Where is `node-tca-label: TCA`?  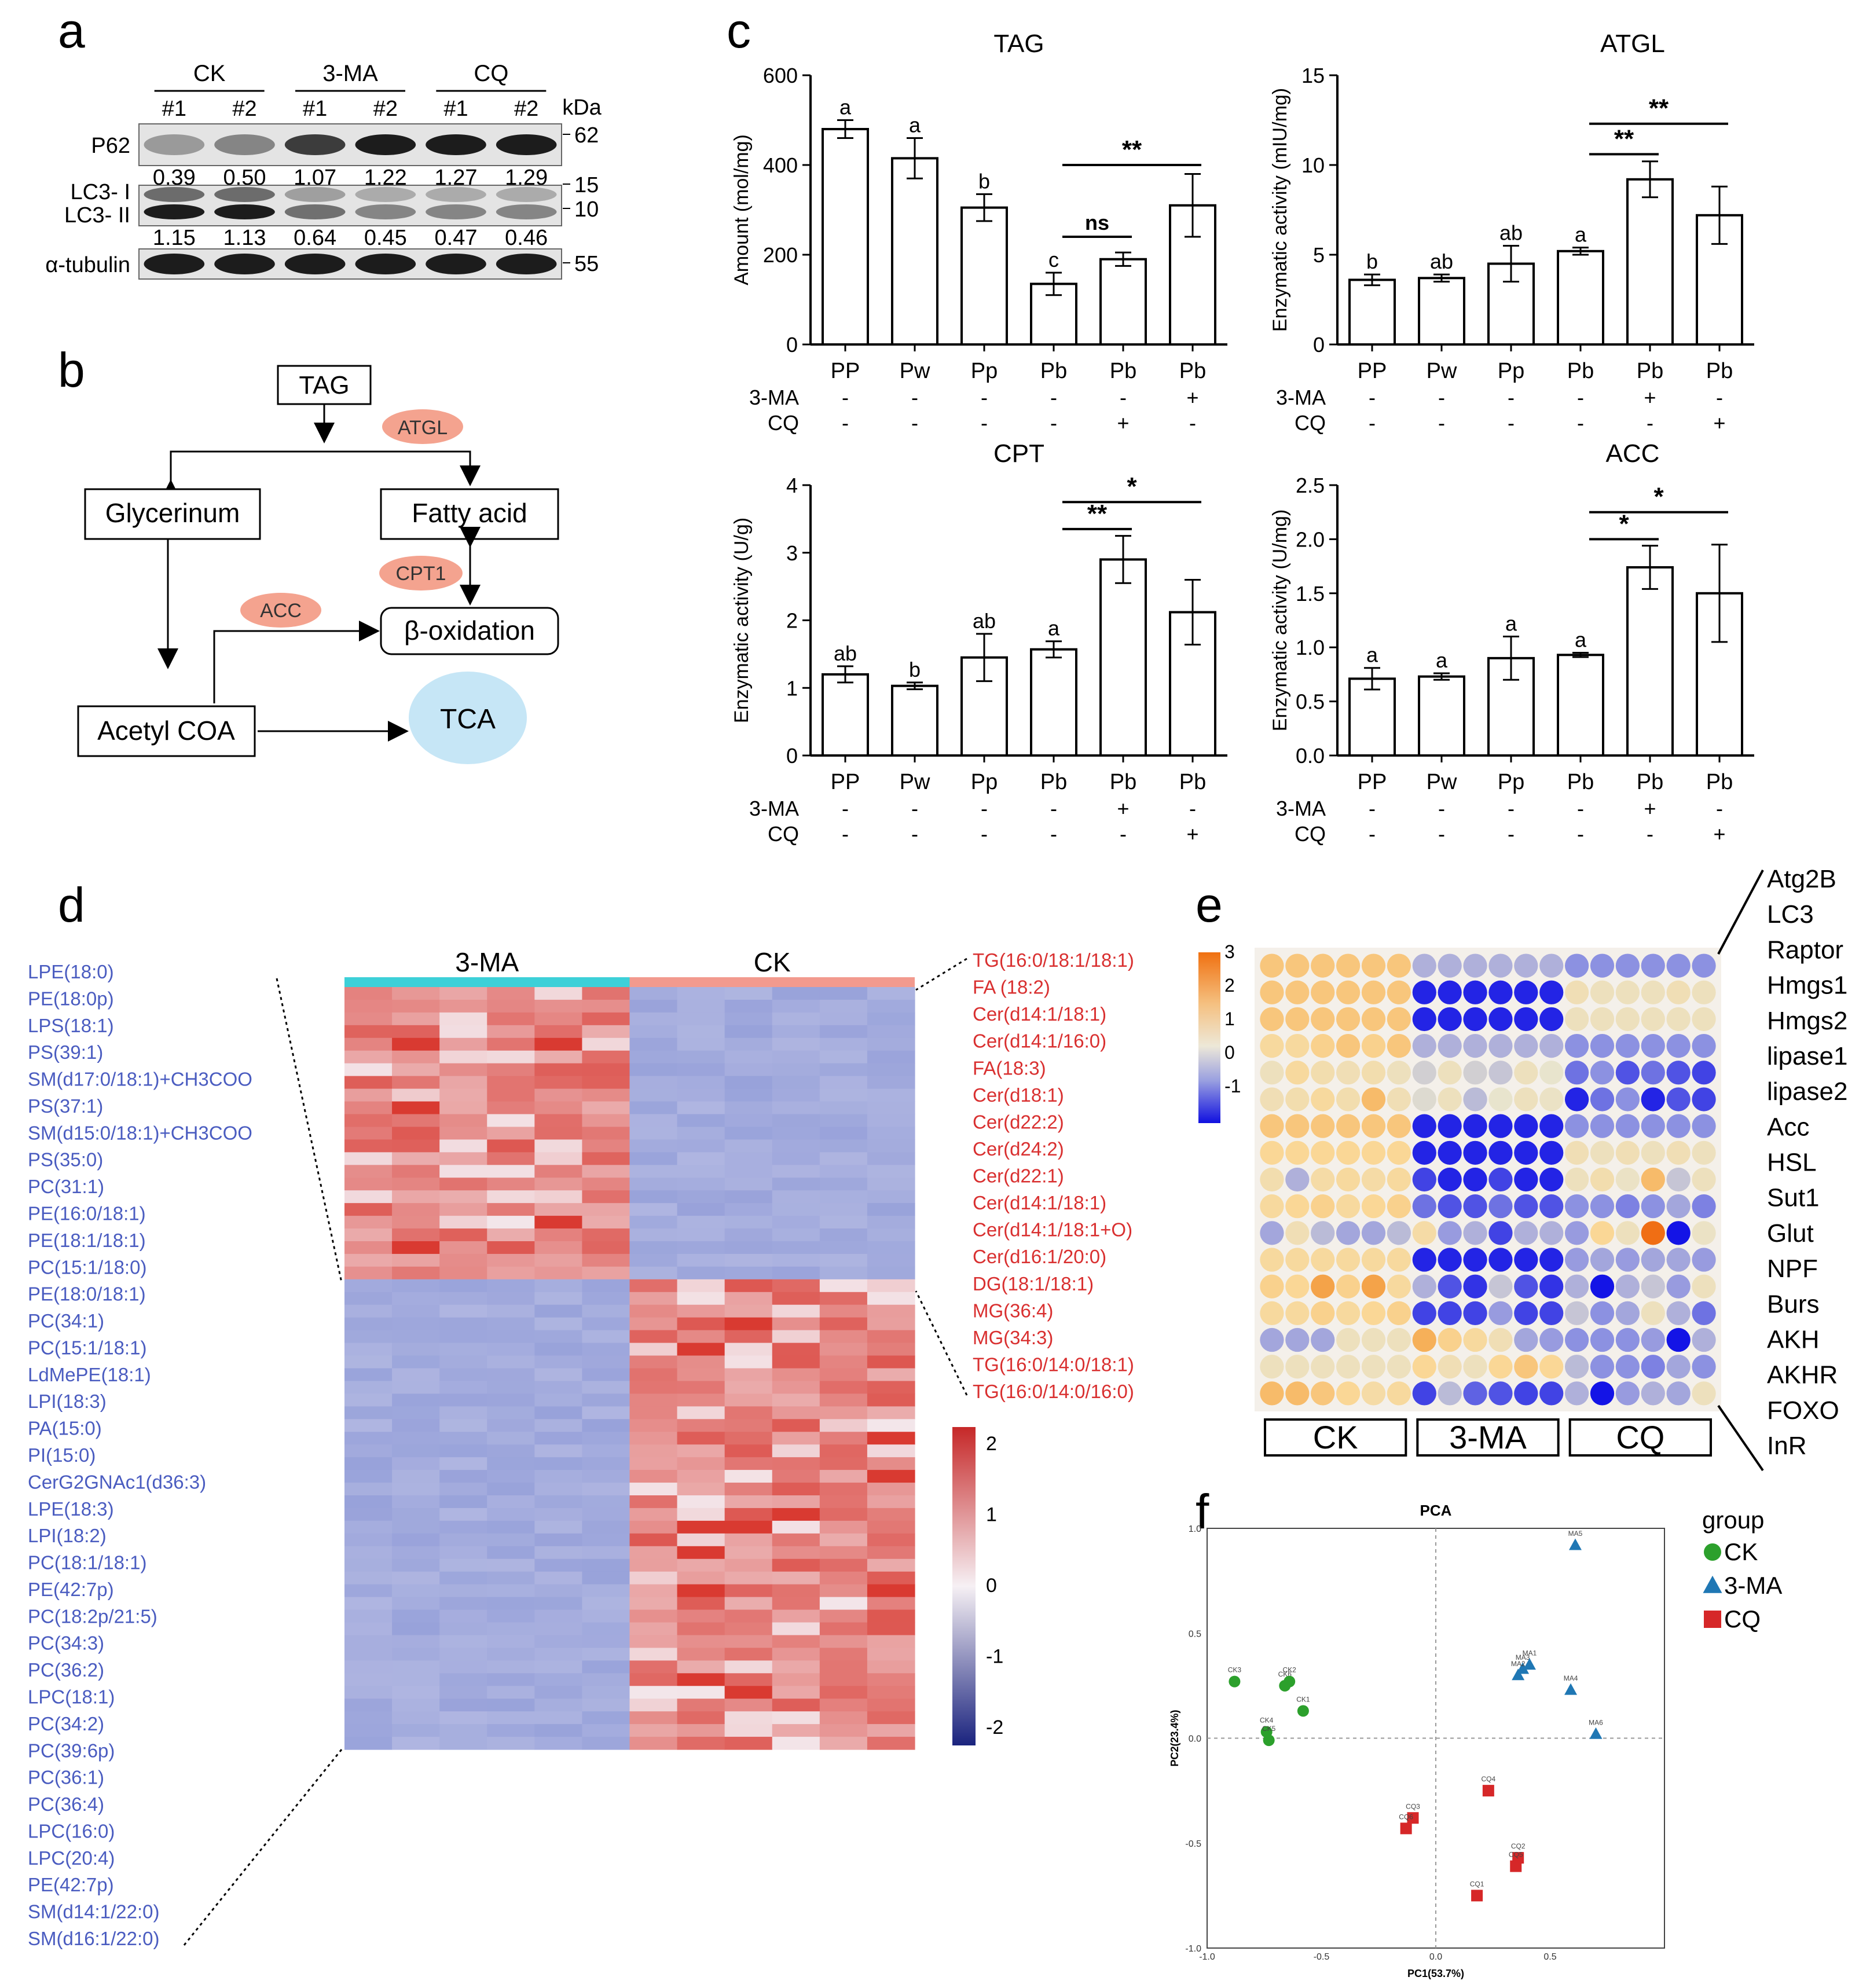
node-tca-label: TCA is located at coordinates (468, 719).